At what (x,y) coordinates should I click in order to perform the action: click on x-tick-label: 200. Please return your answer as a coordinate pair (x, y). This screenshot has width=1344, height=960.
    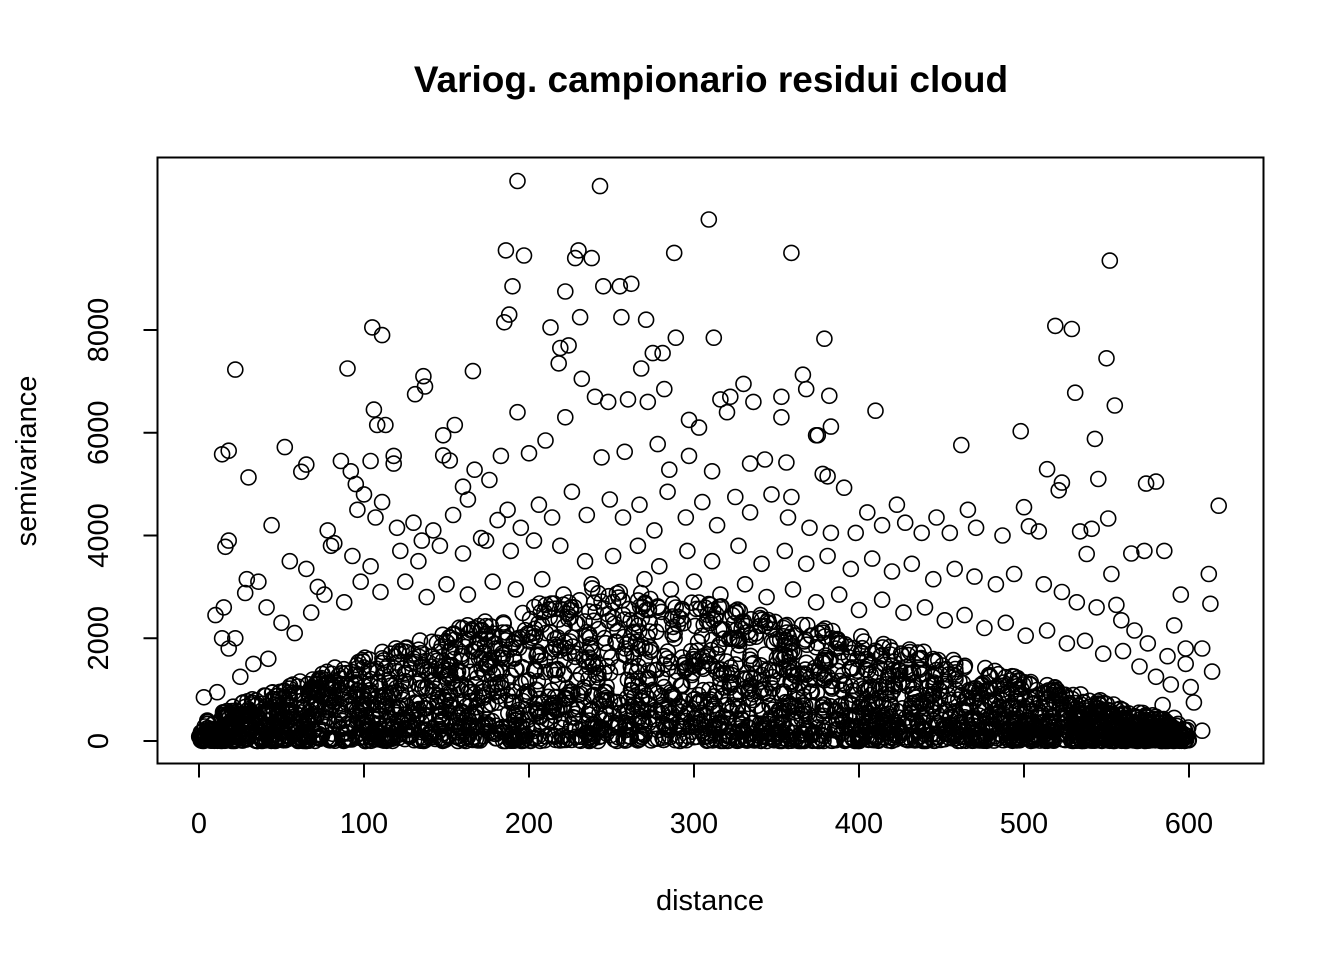
    Looking at the image, I should click on (529, 824).